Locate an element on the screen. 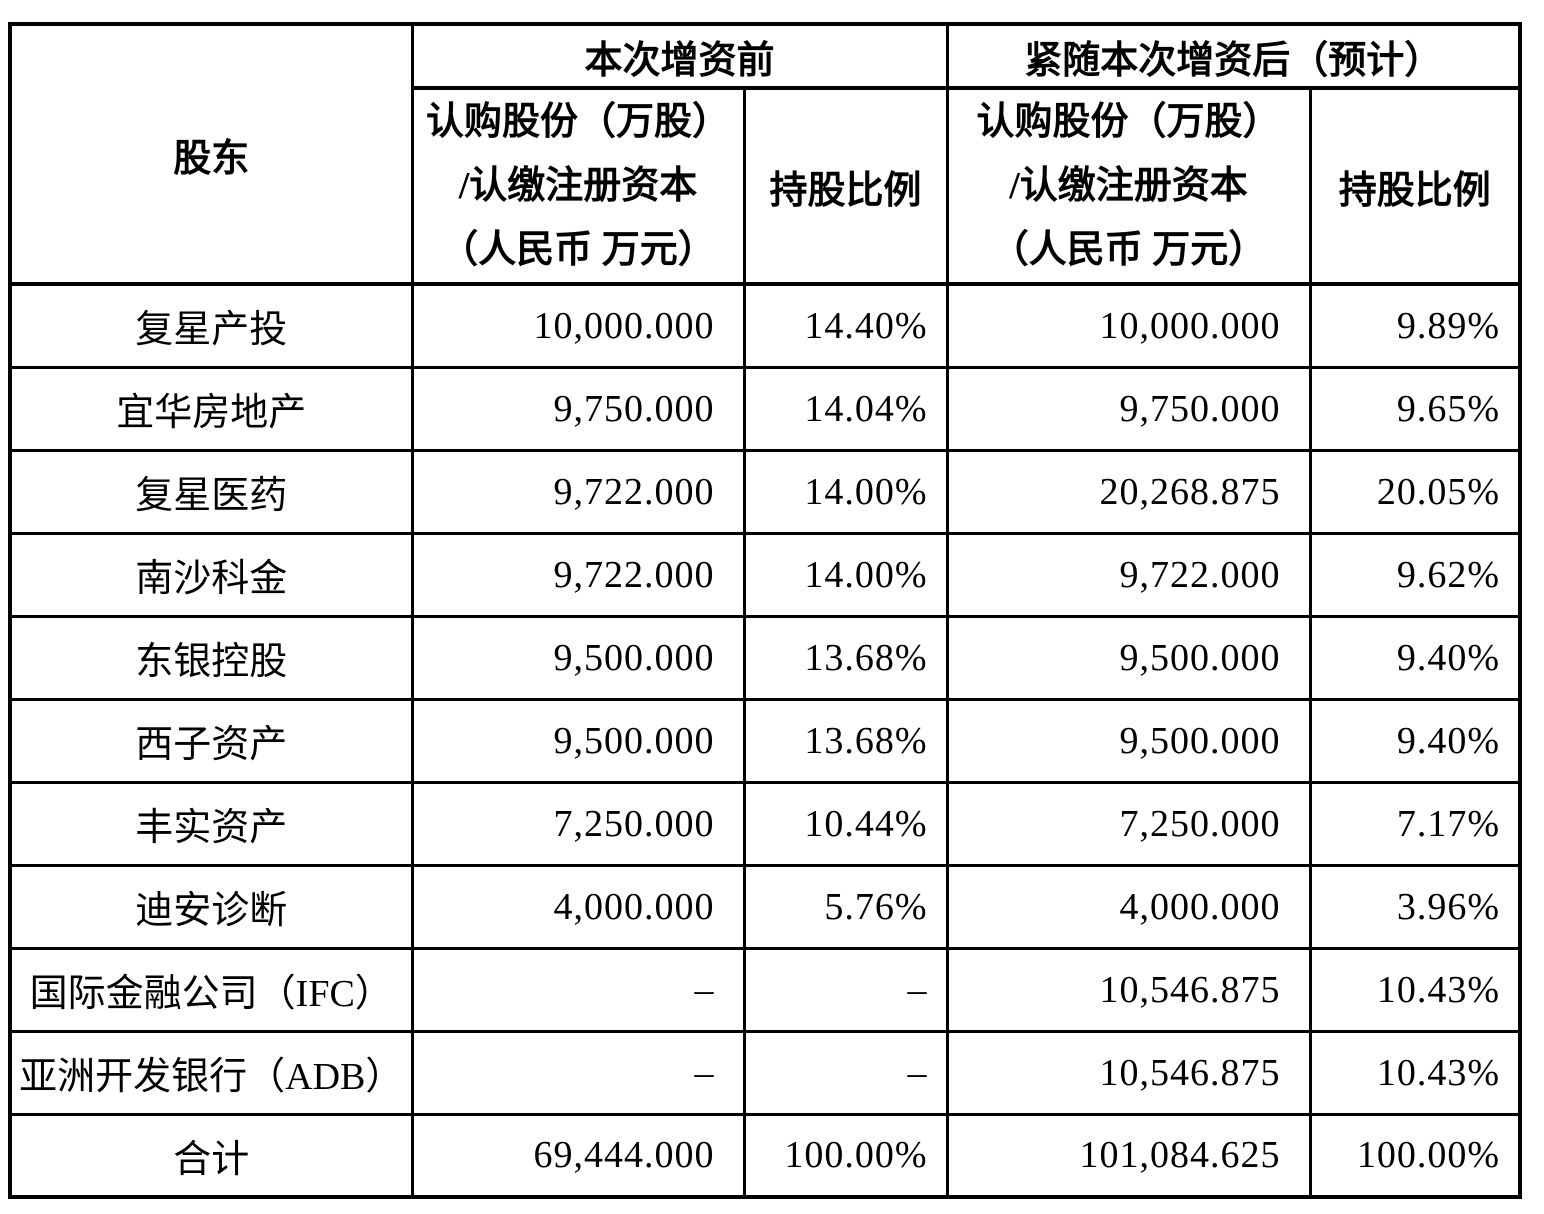 The height and width of the screenshot is (1214, 1544). table-row: 宜华房地产 9,750.000 14.04% 9,750.000 9.65% is located at coordinates (765, 408).